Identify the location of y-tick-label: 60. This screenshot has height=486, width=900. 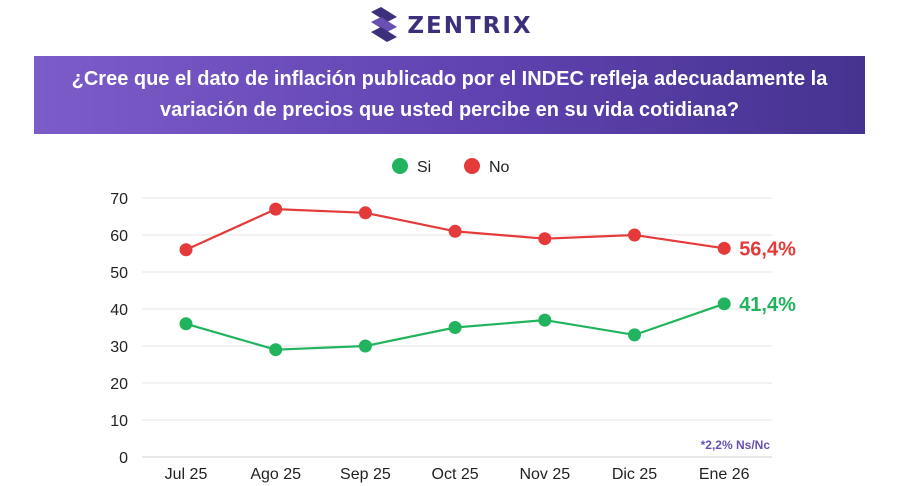
(119, 236).